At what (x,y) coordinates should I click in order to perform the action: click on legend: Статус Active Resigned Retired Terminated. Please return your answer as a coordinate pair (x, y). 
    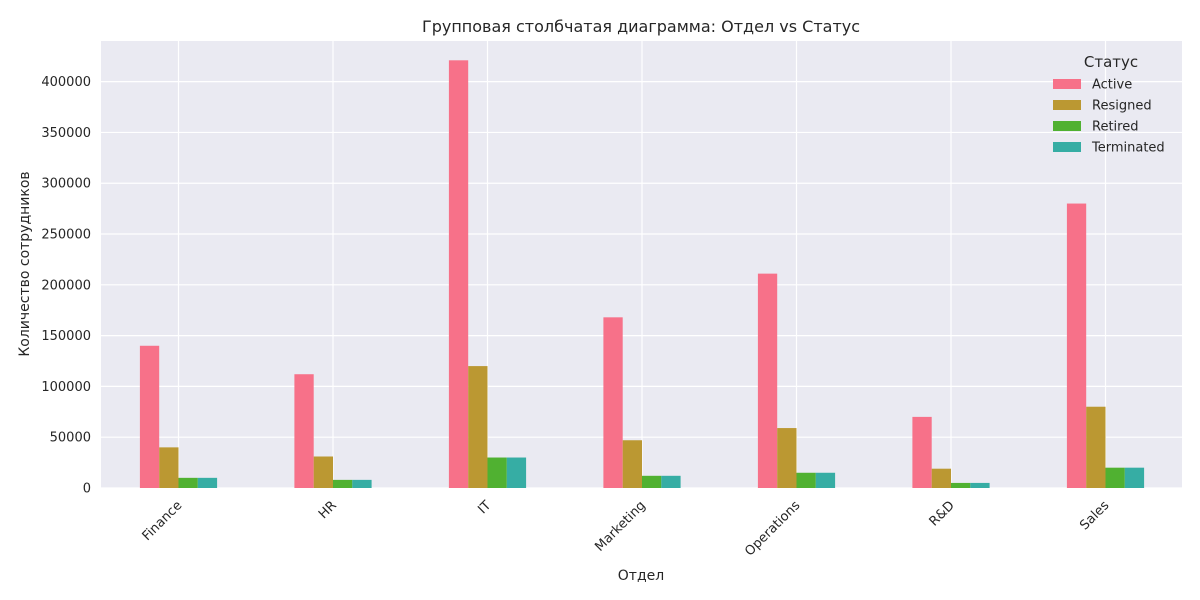
    Looking at the image, I should click on (1109, 104).